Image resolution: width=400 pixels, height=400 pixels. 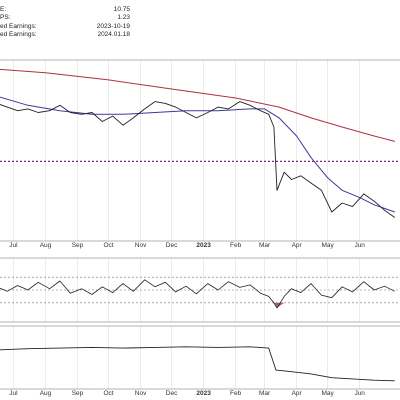 I want to click on relative-strength-line, so click(x=197, y=364).